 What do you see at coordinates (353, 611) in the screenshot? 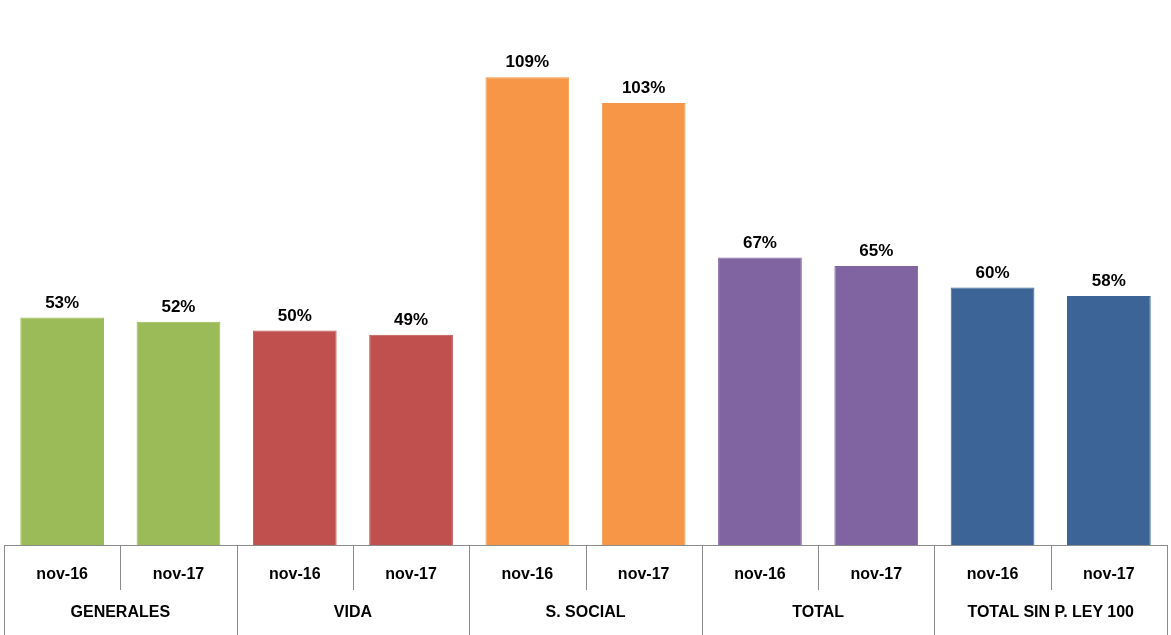
I see `text: VIDA` at bounding box center [353, 611].